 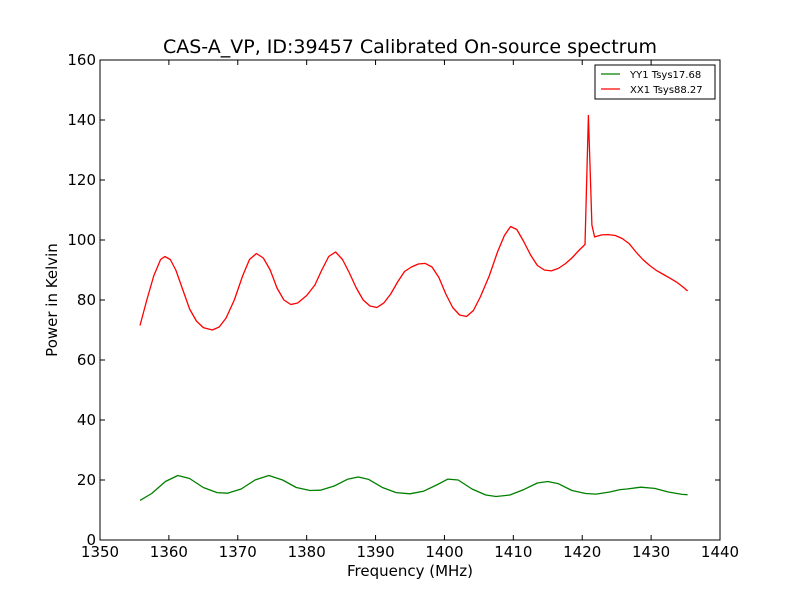 What do you see at coordinates (81, 120) in the screenshot?
I see `y-tick-label: 140` at bounding box center [81, 120].